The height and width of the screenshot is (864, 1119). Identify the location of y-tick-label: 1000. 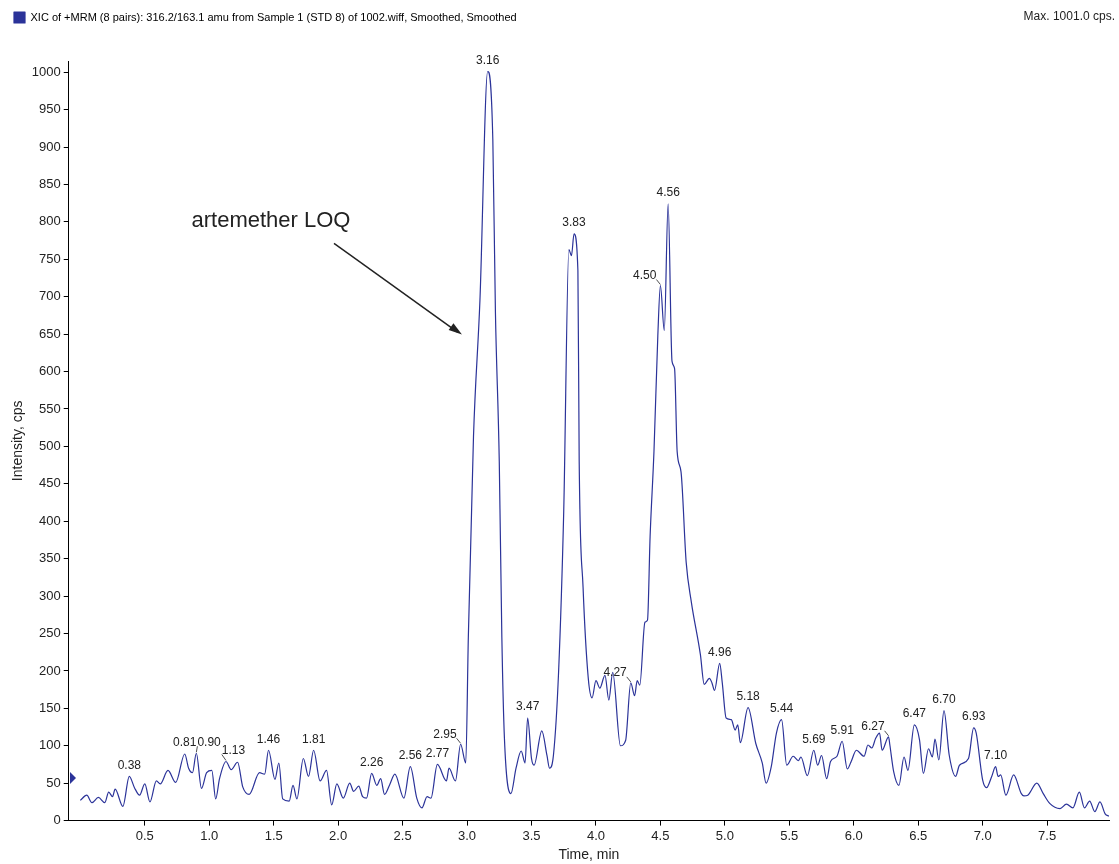
(46, 71).